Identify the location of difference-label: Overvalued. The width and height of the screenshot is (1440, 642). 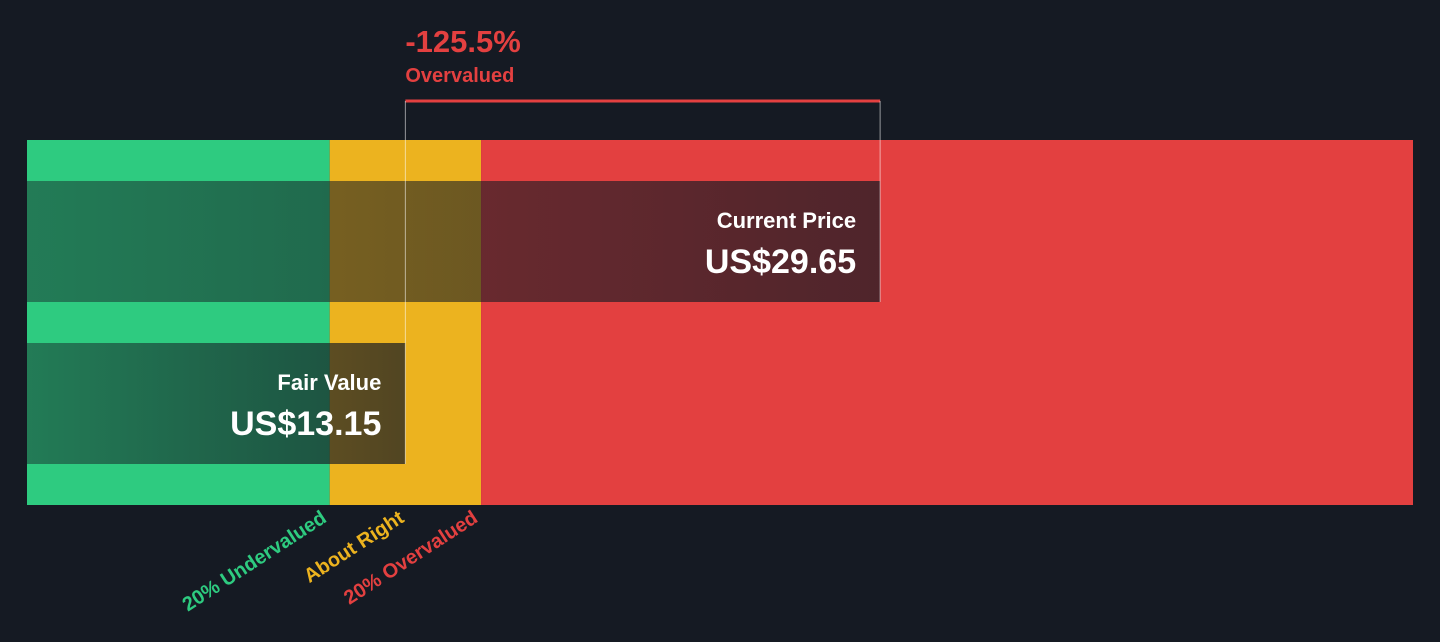
(459, 76).